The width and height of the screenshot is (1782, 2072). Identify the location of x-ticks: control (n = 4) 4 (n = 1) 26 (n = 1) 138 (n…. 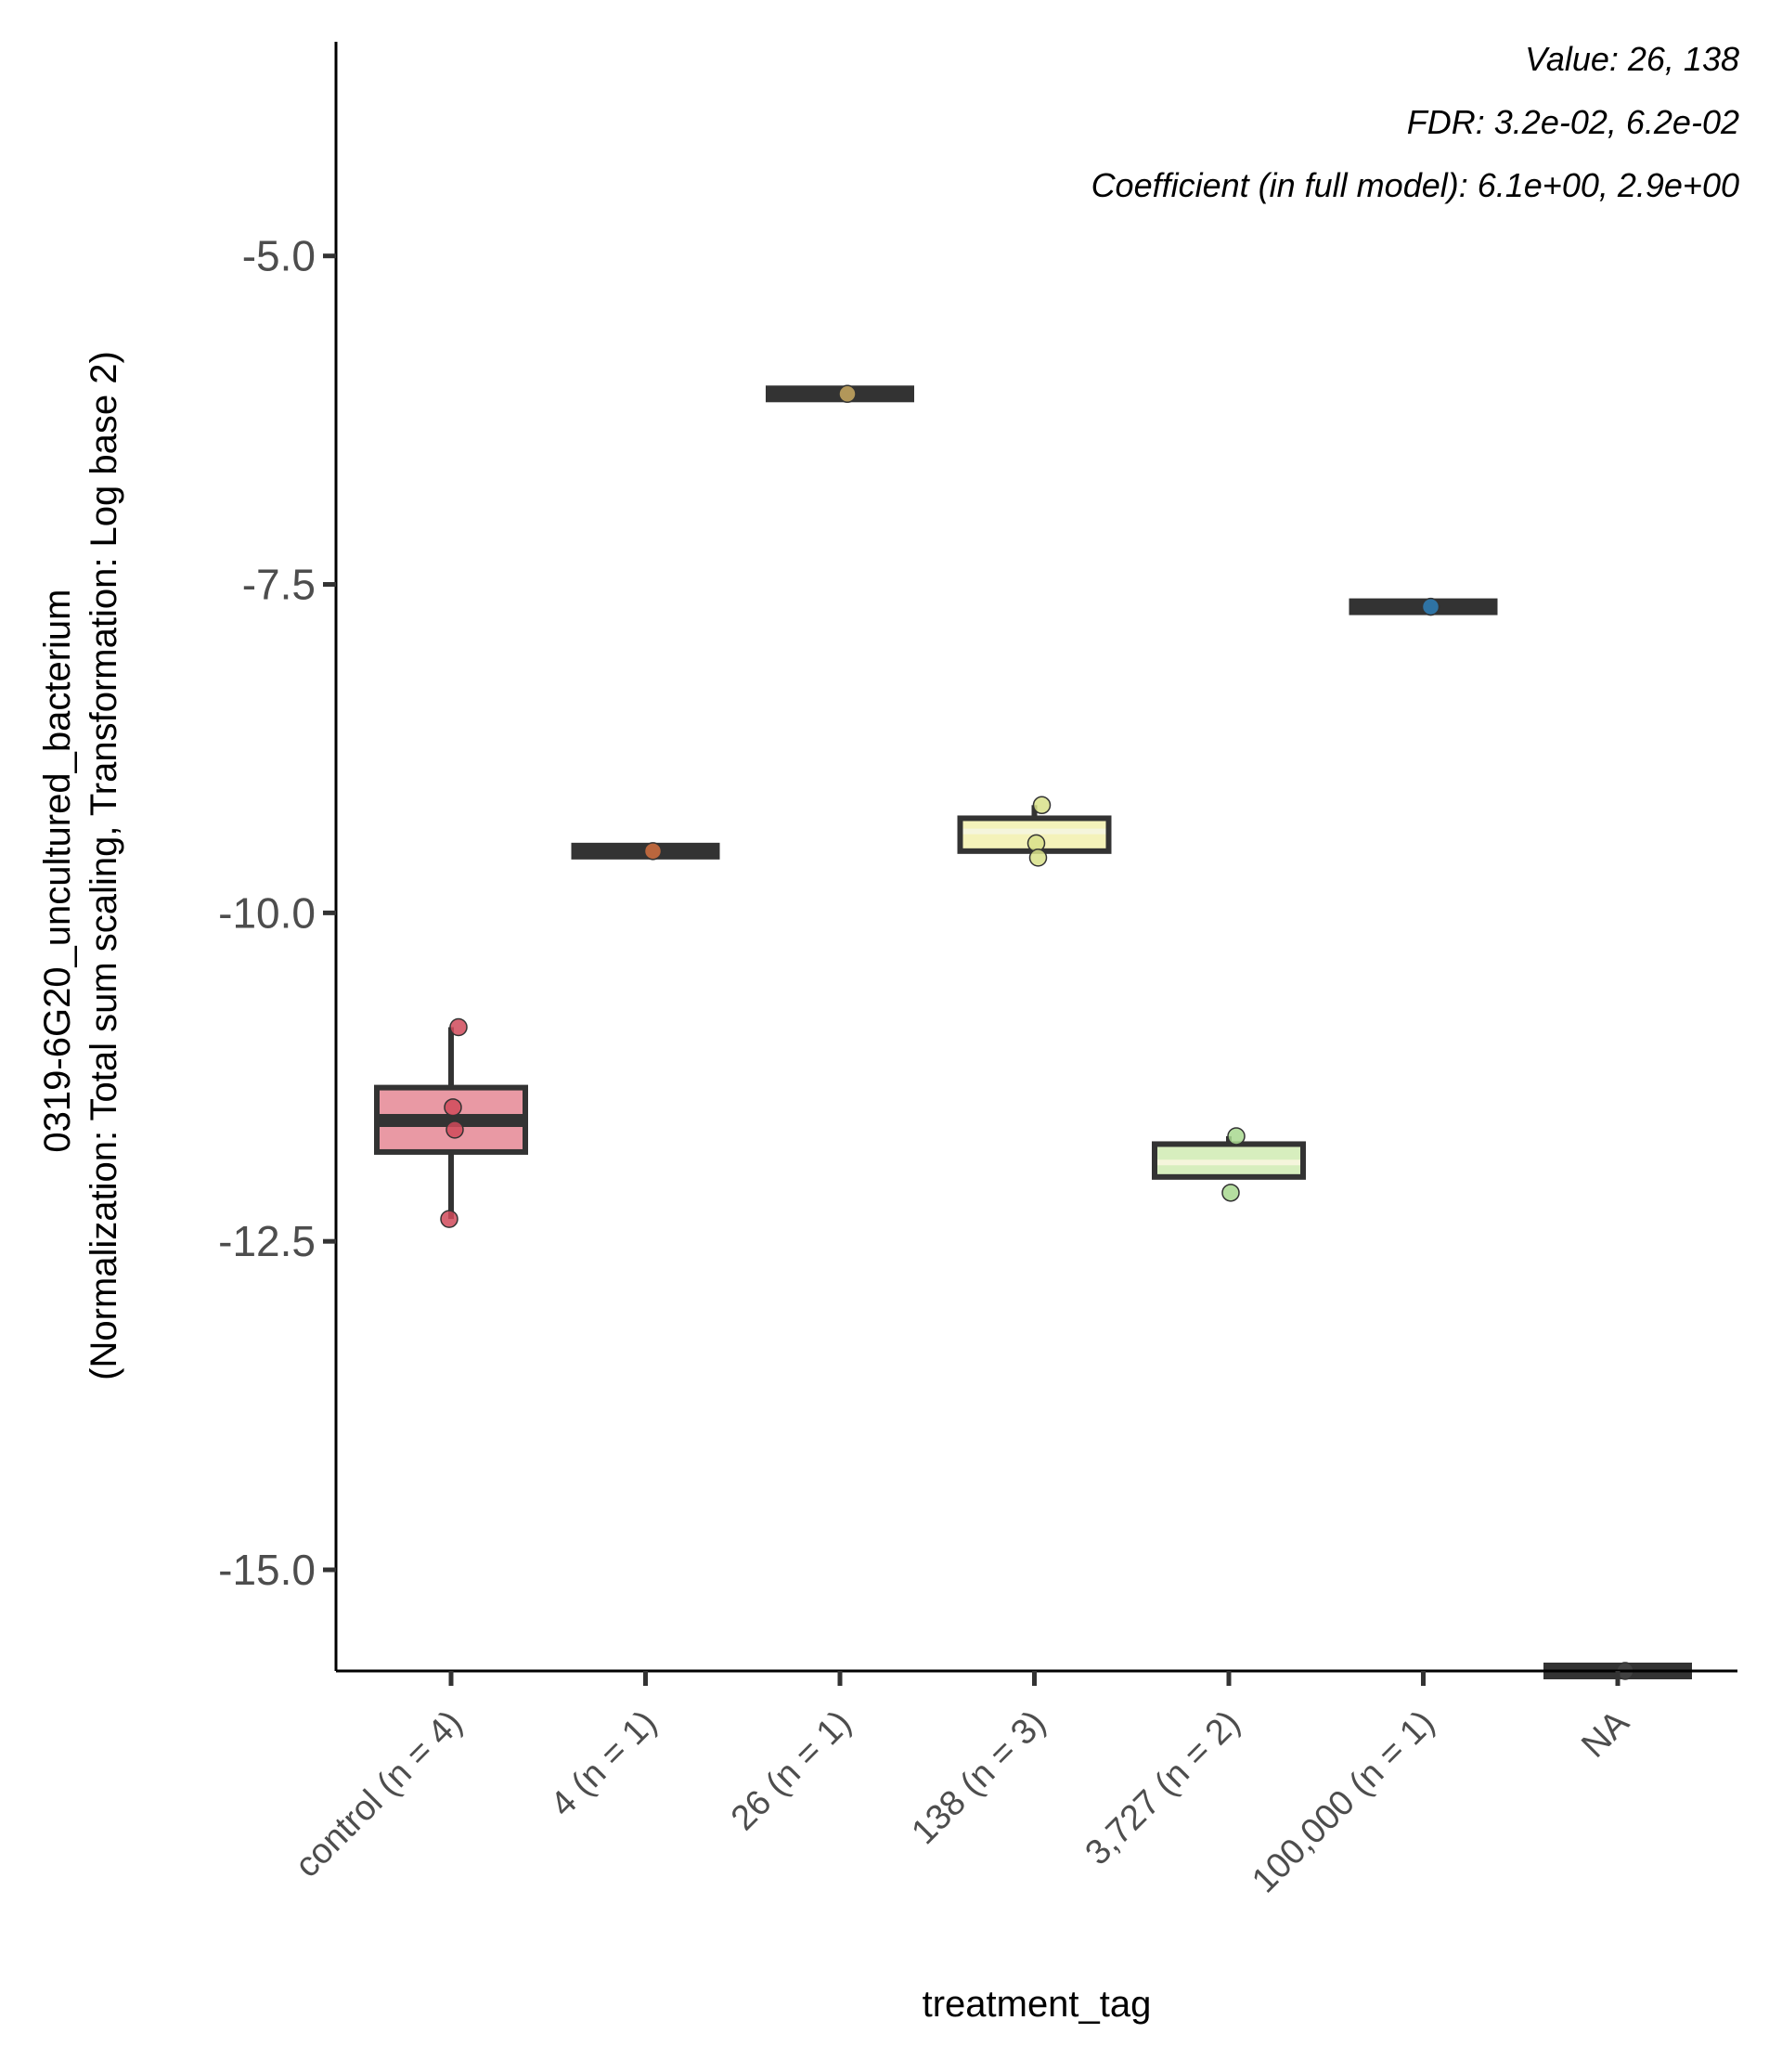
(962, 1786).